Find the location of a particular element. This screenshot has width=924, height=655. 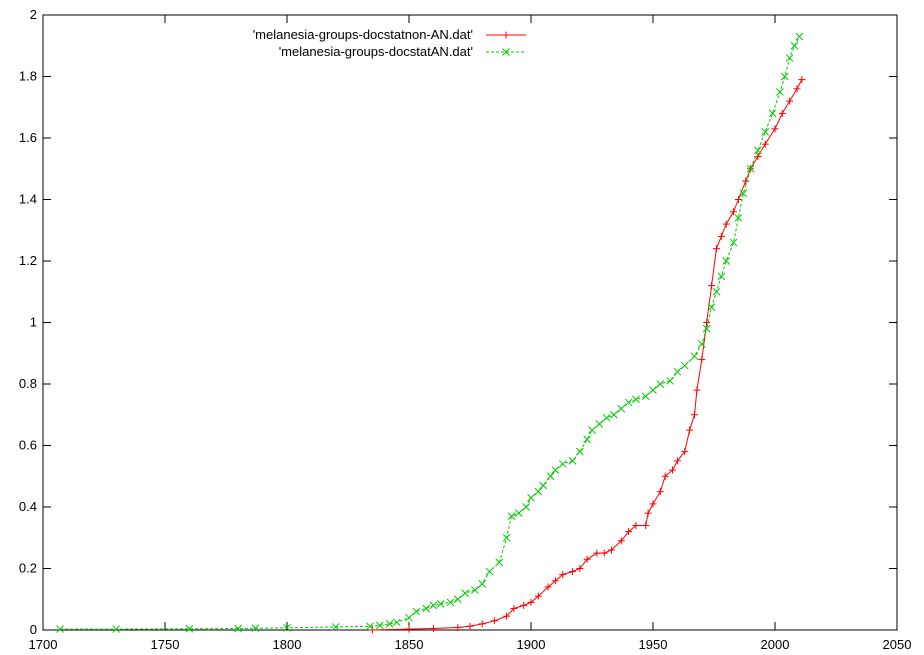

x-tick-label-3: 1850 is located at coordinates (409, 644).